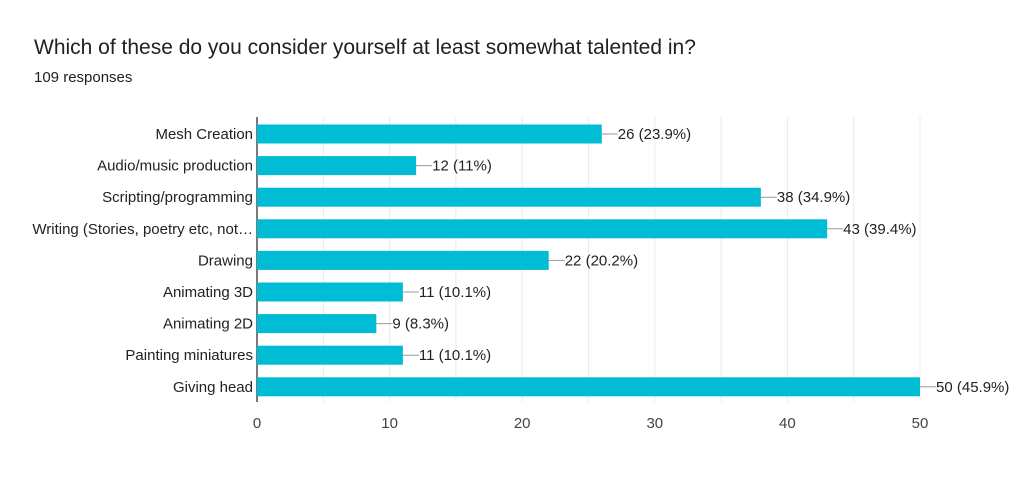 The image size is (1024, 487). Describe the element at coordinates (225, 260) in the screenshot. I see `category-label: Drawing` at that location.